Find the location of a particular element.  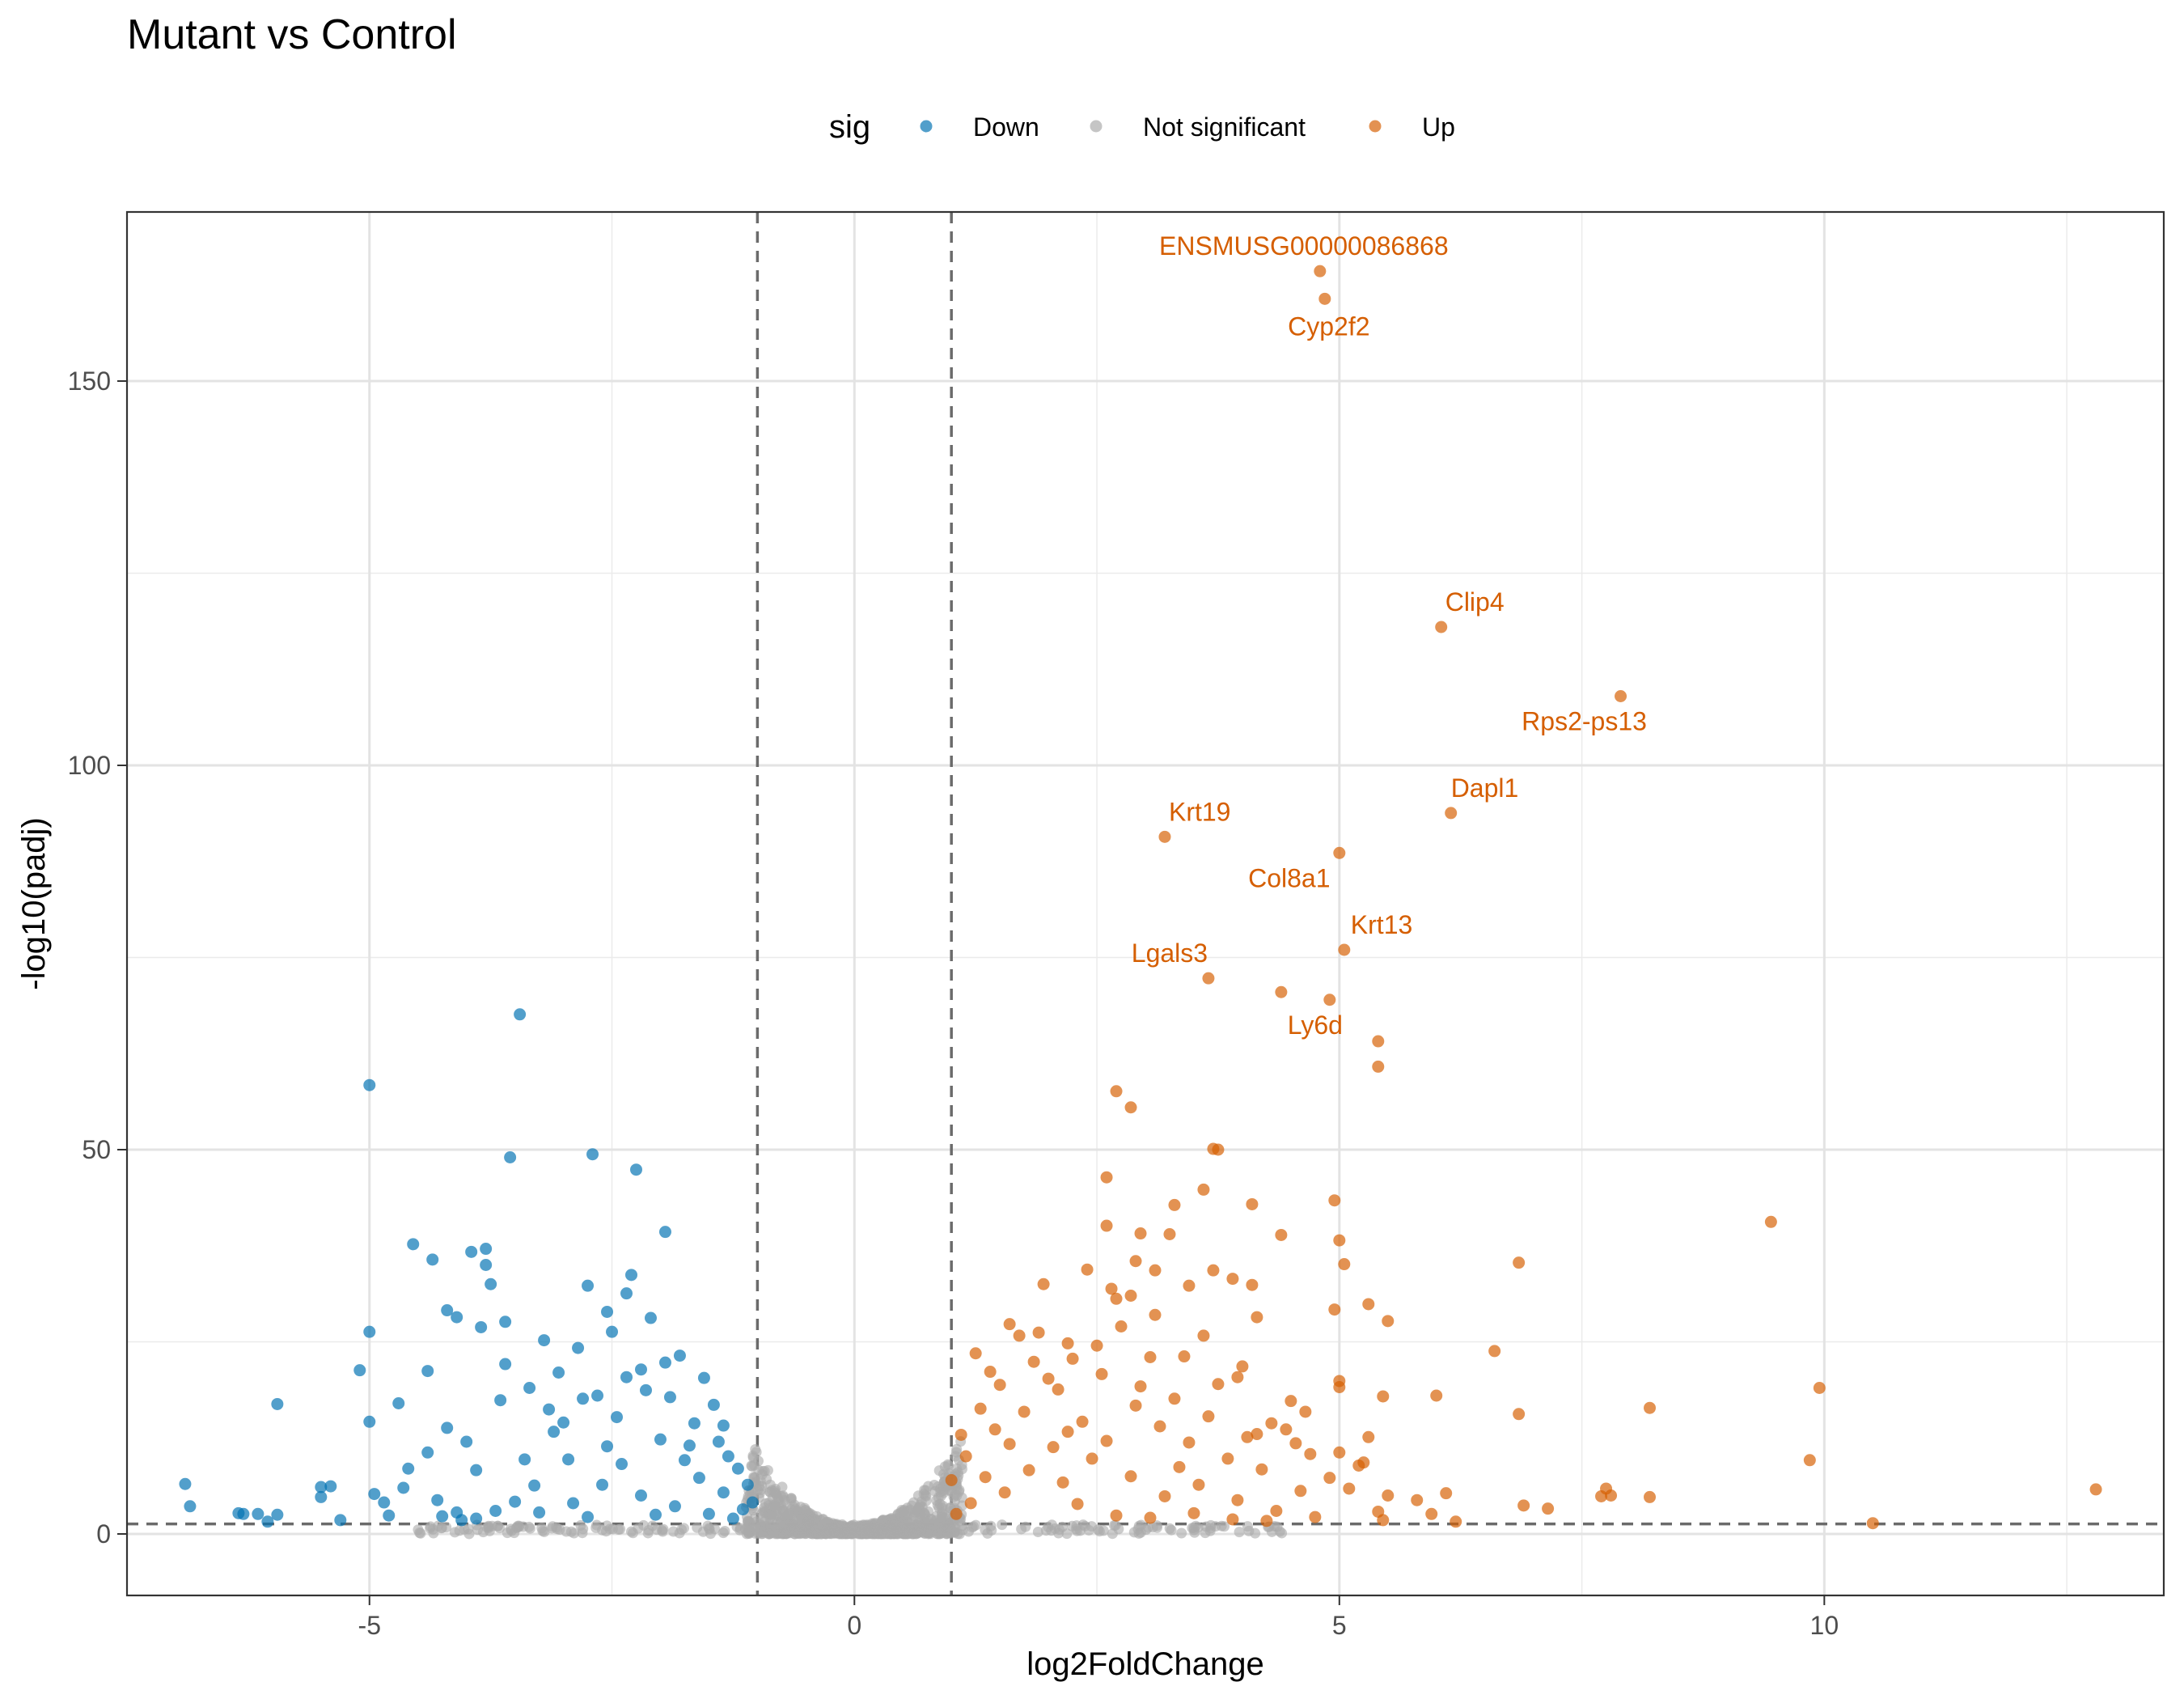

legend-title: sig is located at coordinates (849, 127).